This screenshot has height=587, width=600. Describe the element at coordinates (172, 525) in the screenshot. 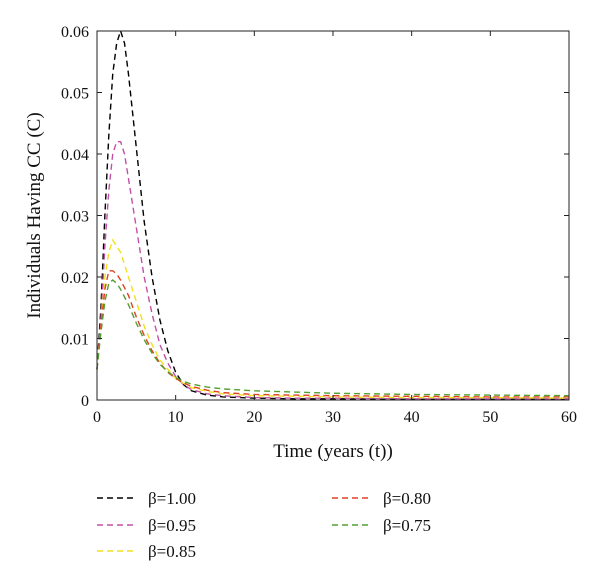

I see `legend-label: β=0.95` at that location.